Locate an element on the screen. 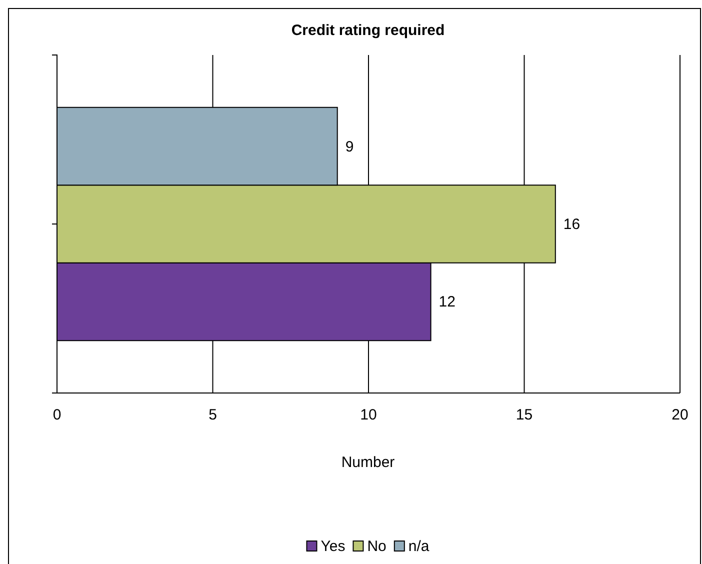 Image resolution: width=702 pixels, height=564 pixels. x-tick-label: 20 is located at coordinates (680, 415).